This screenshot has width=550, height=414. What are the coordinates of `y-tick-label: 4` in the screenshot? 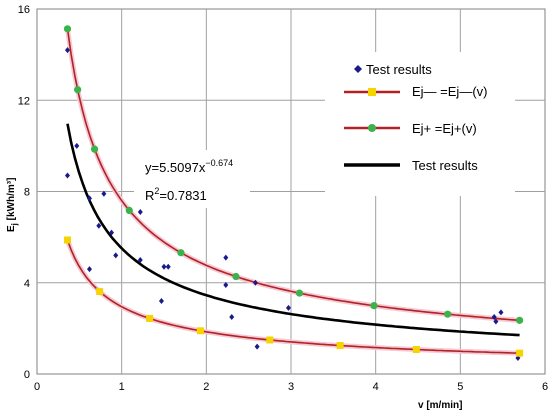 It's located at (27, 284).